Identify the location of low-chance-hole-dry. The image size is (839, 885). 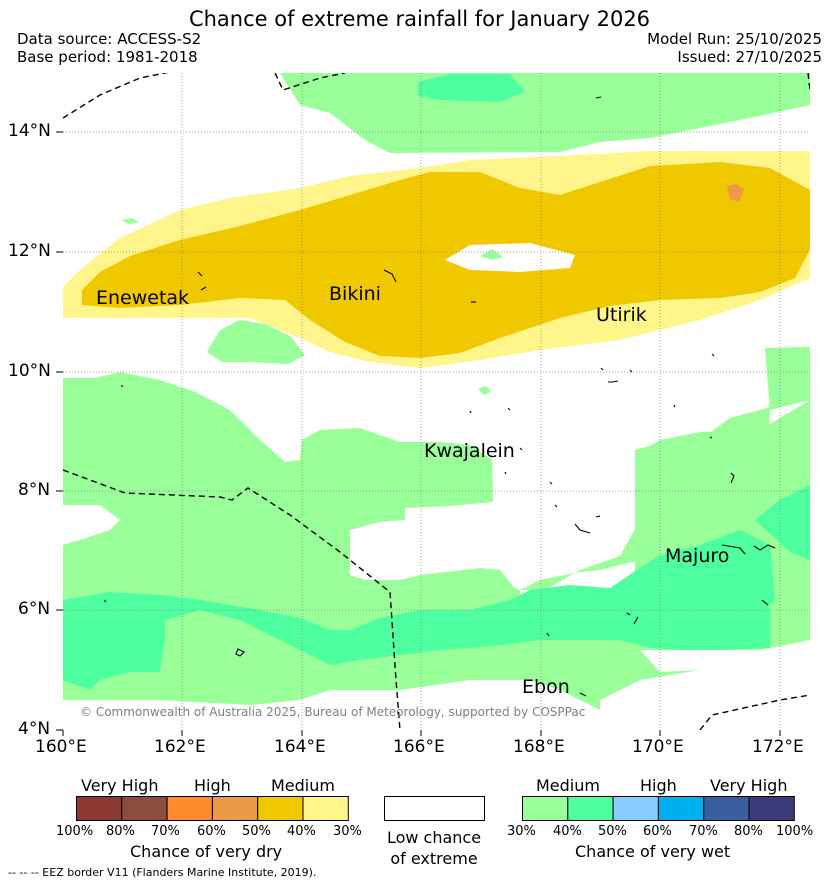
(510, 257).